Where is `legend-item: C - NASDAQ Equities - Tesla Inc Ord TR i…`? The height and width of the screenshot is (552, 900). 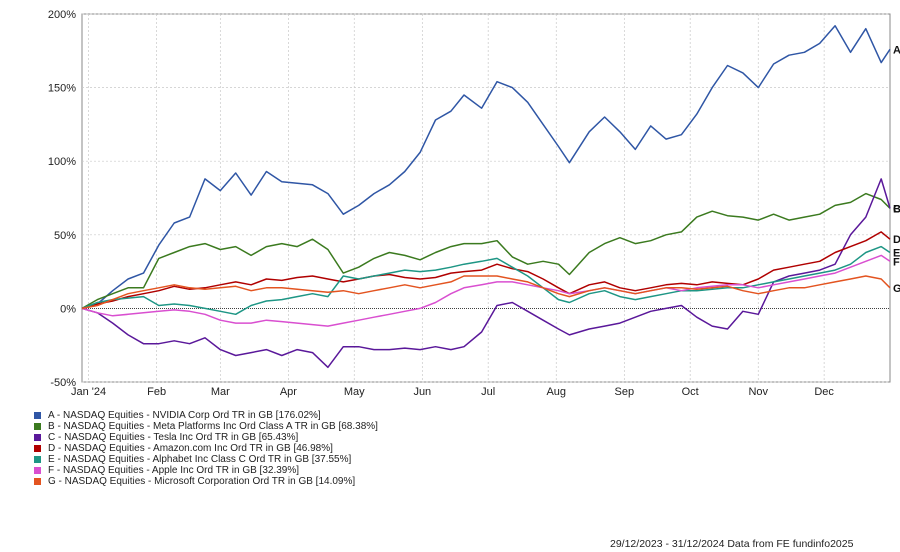 legend-item: C - NASDAQ Equities - Tesla Inc Ord TR i… is located at coordinates (206, 437).